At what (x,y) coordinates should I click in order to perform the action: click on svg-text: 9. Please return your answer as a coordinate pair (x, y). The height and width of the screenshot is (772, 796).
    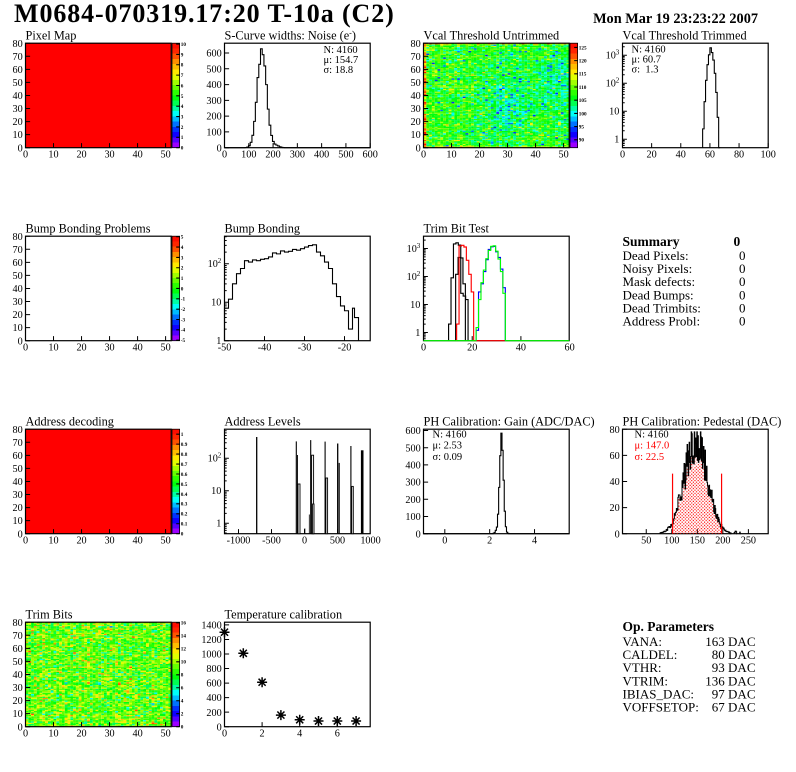
    Looking at the image, I should click on (182, 55).